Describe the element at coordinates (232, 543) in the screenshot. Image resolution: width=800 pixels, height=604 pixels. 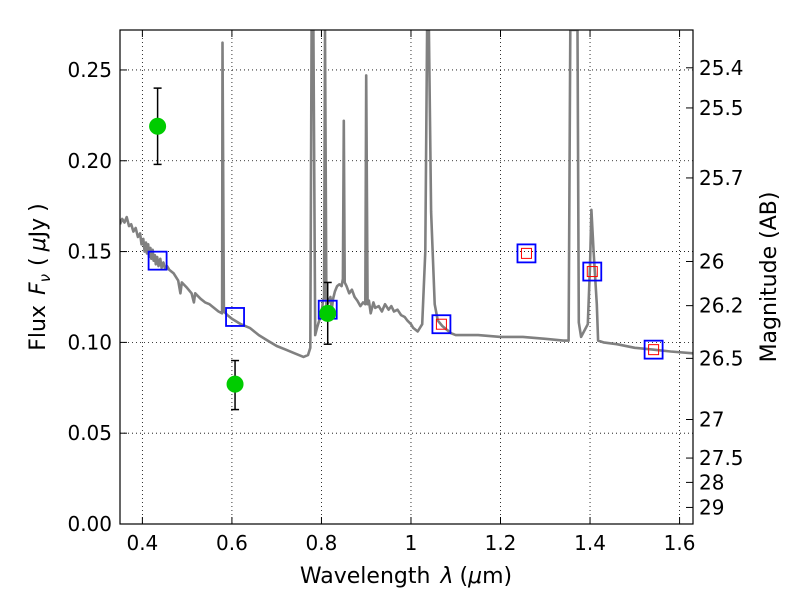
I see `x-tick-label: 0.6` at that location.